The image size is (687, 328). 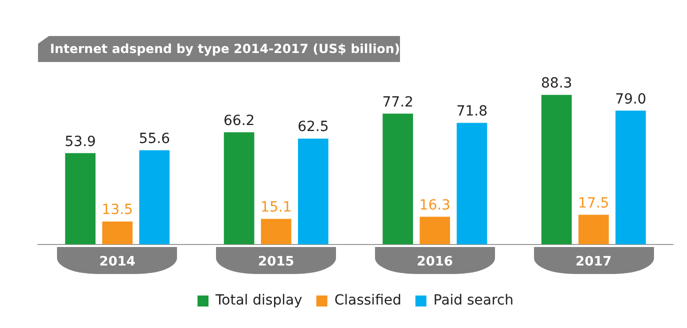 I want to click on x-tick-label: 2015, so click(x=276, y=262).